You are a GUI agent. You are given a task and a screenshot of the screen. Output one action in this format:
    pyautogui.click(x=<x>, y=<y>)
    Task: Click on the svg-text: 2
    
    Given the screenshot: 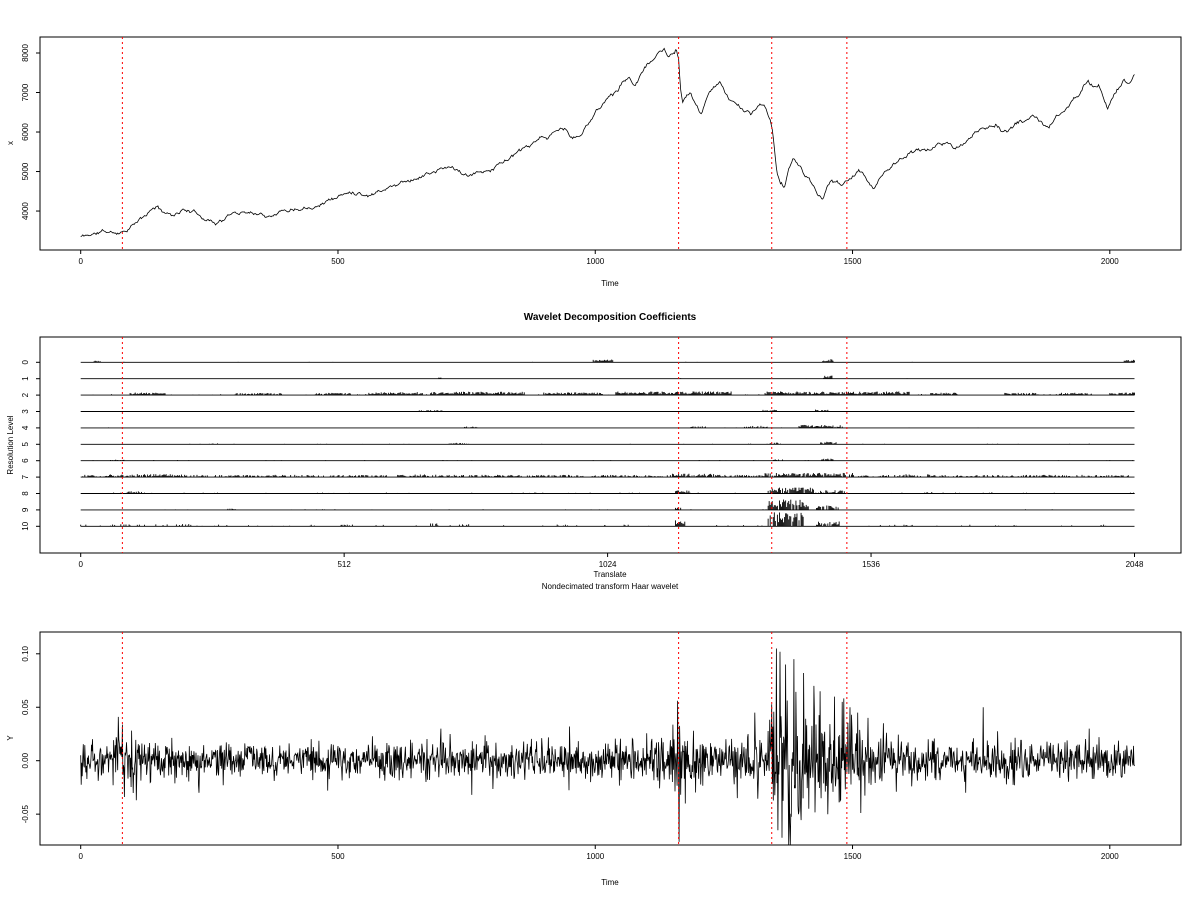 What is the action you would take?
    pyautogui.click(x=25, y=394)
    